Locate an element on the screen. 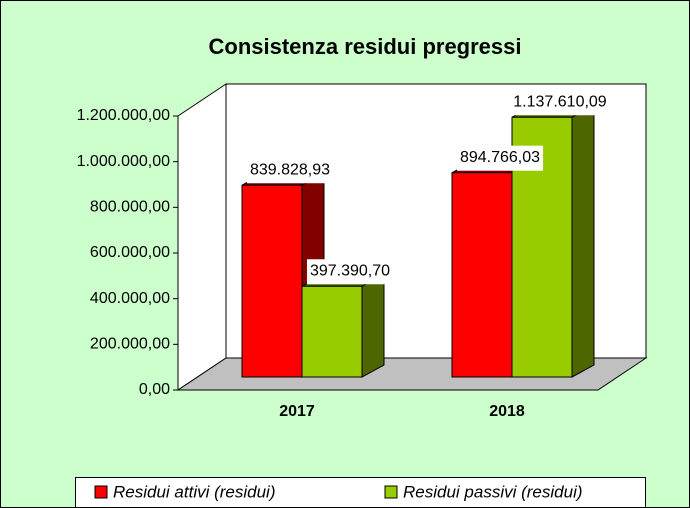  y-tick-label: 0,00 is located at coordinates (154, 389).